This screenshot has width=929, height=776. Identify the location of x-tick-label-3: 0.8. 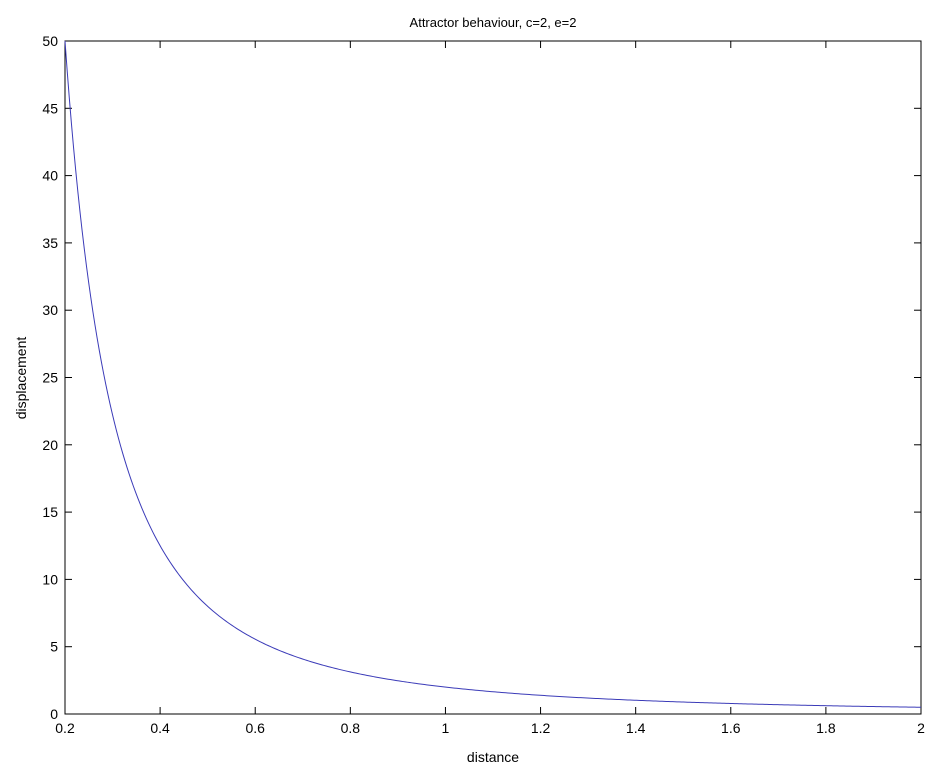
(351, 728).